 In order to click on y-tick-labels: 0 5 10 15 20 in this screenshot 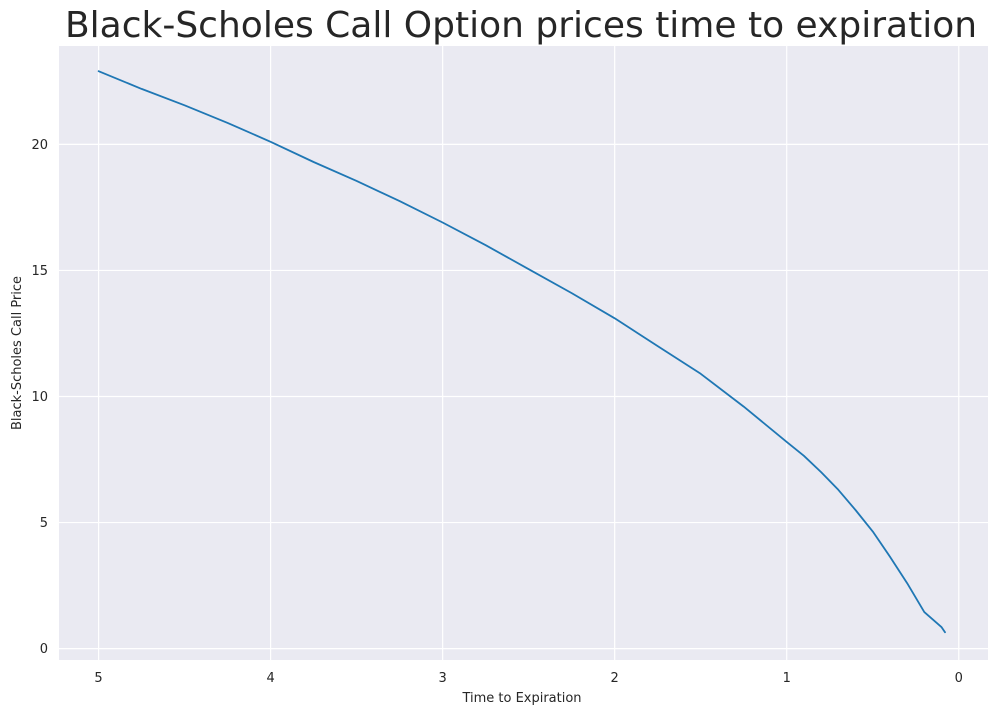, I will do `click(39, 397)`.